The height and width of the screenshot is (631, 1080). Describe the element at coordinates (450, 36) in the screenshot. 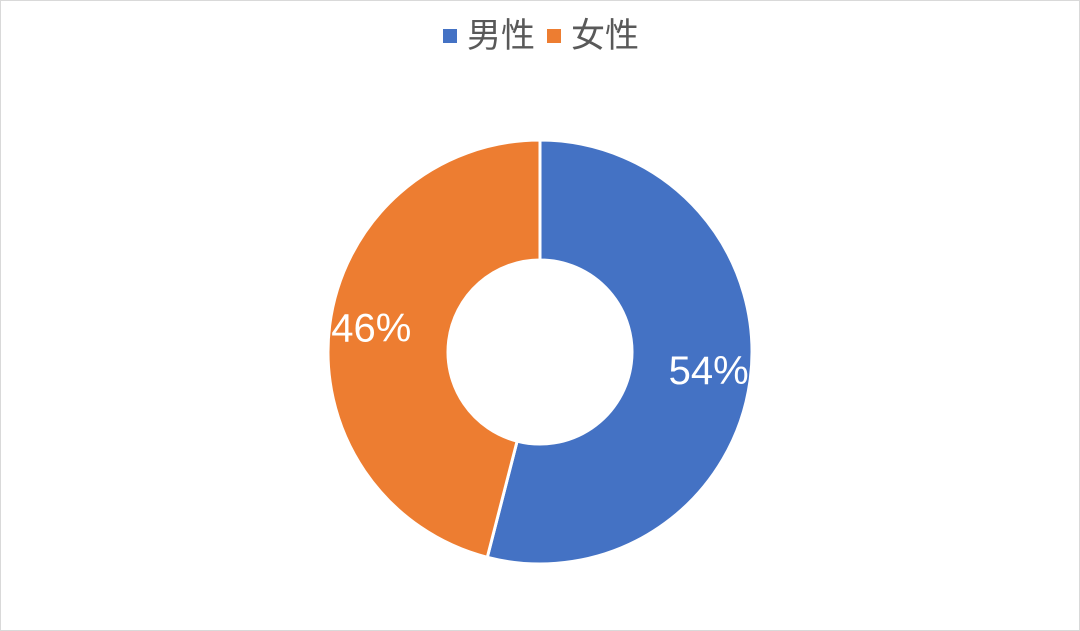

I see `legend-swatch-male` at that location.